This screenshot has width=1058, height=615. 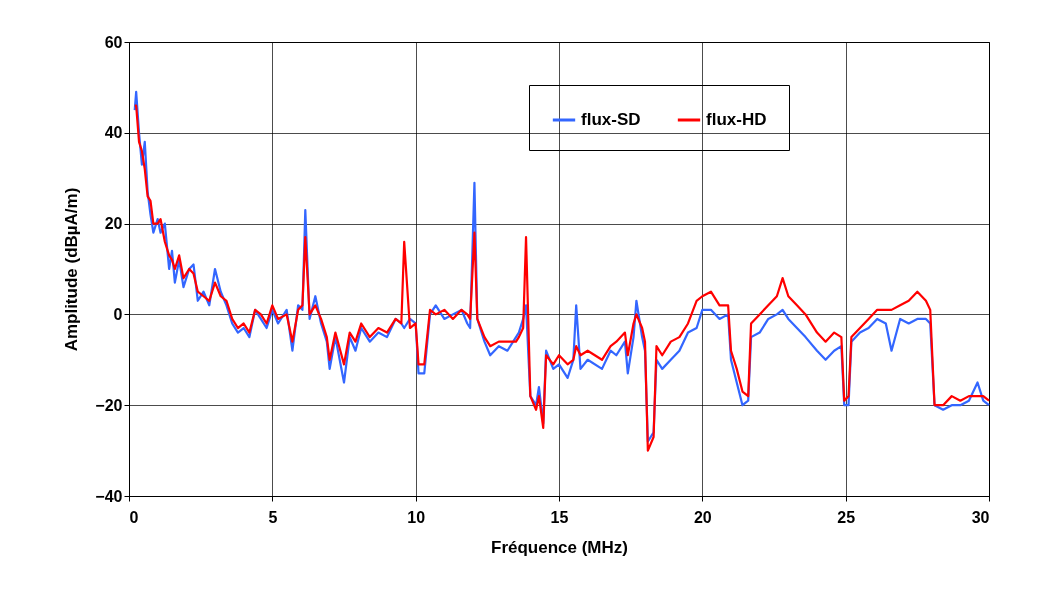 I want to click on y-tick-label: 20, so click(x=113, y=224).